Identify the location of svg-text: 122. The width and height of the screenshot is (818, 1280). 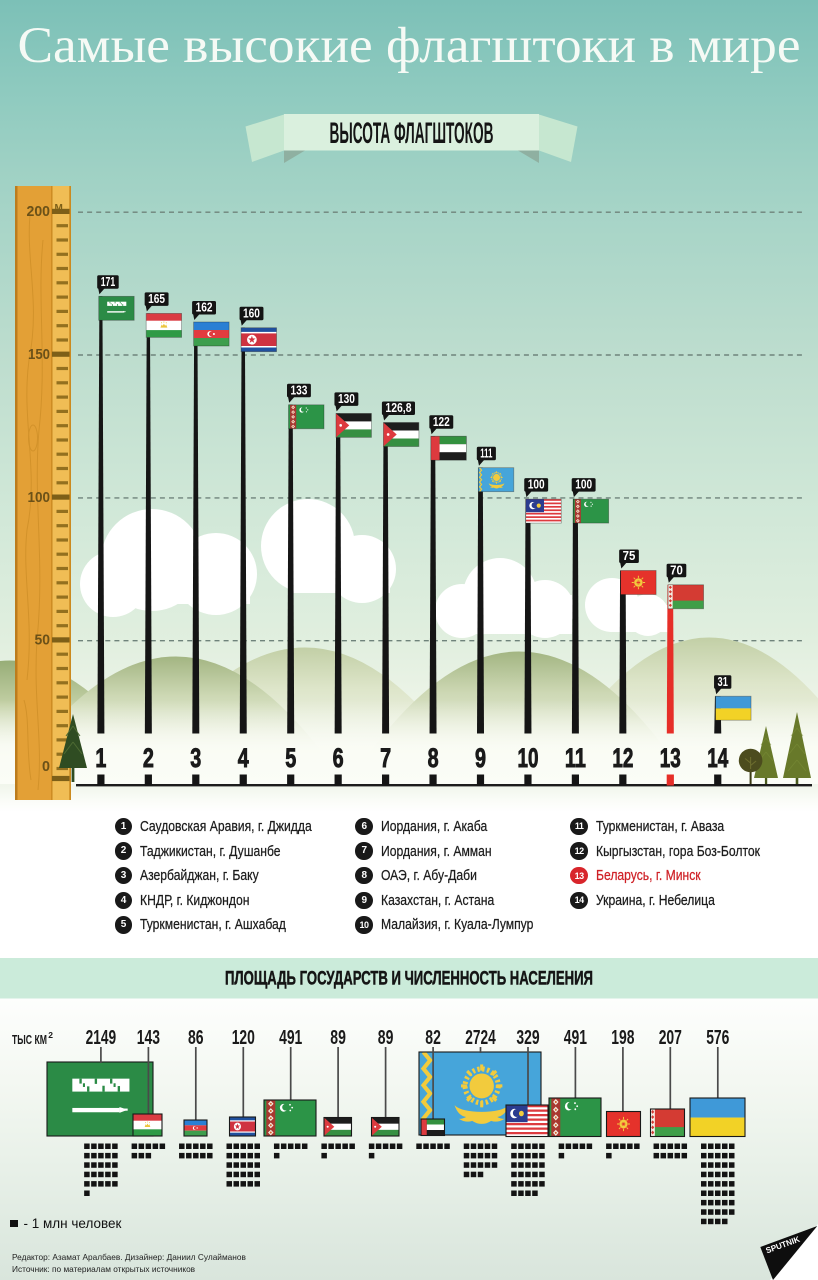
(441, 422).